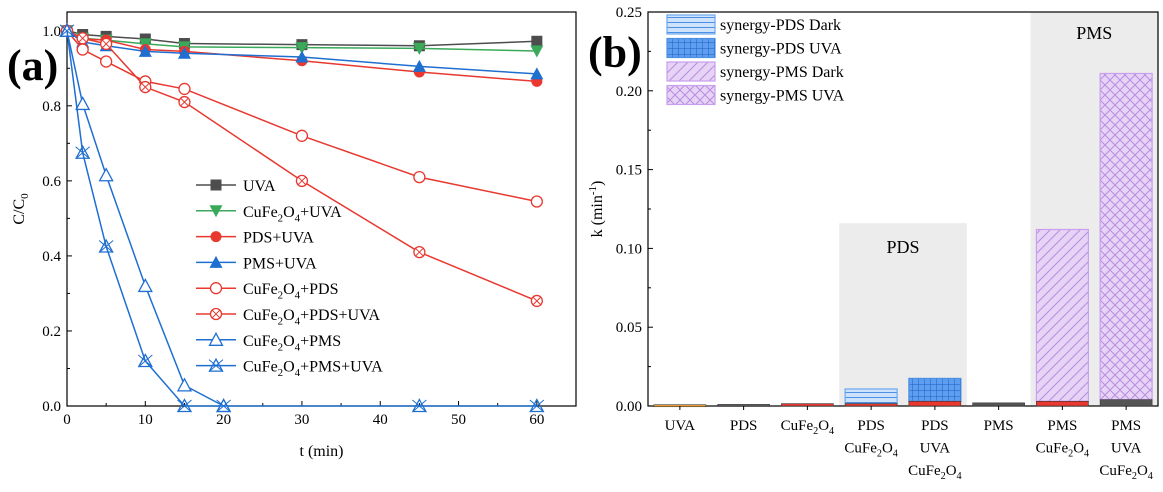 Image resolution: width=1163 pixels, height=492 pixels. What do you see at coordinates (458, 420) in the screenshot?
I see `x-tick-label-a: 50` at bounding box center [458, 420].